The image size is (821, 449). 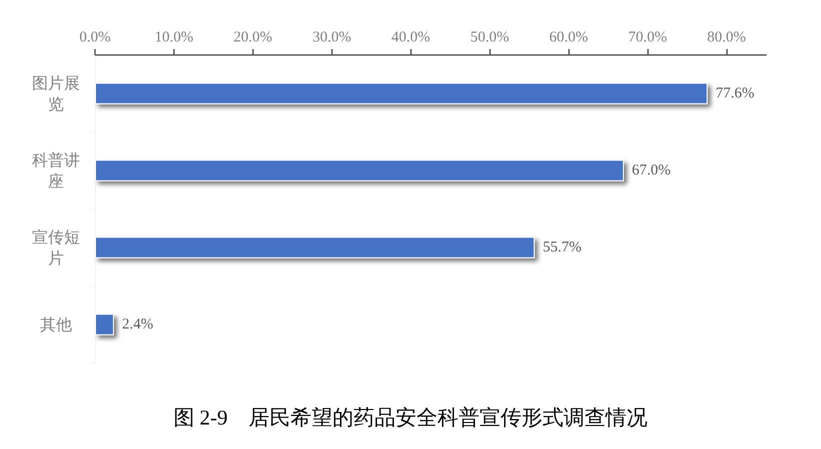 What do you see at coordinates (490, 38) in the screenshot?
I see `x-tick-label: 50.0%` at bounding box center [490, 38].